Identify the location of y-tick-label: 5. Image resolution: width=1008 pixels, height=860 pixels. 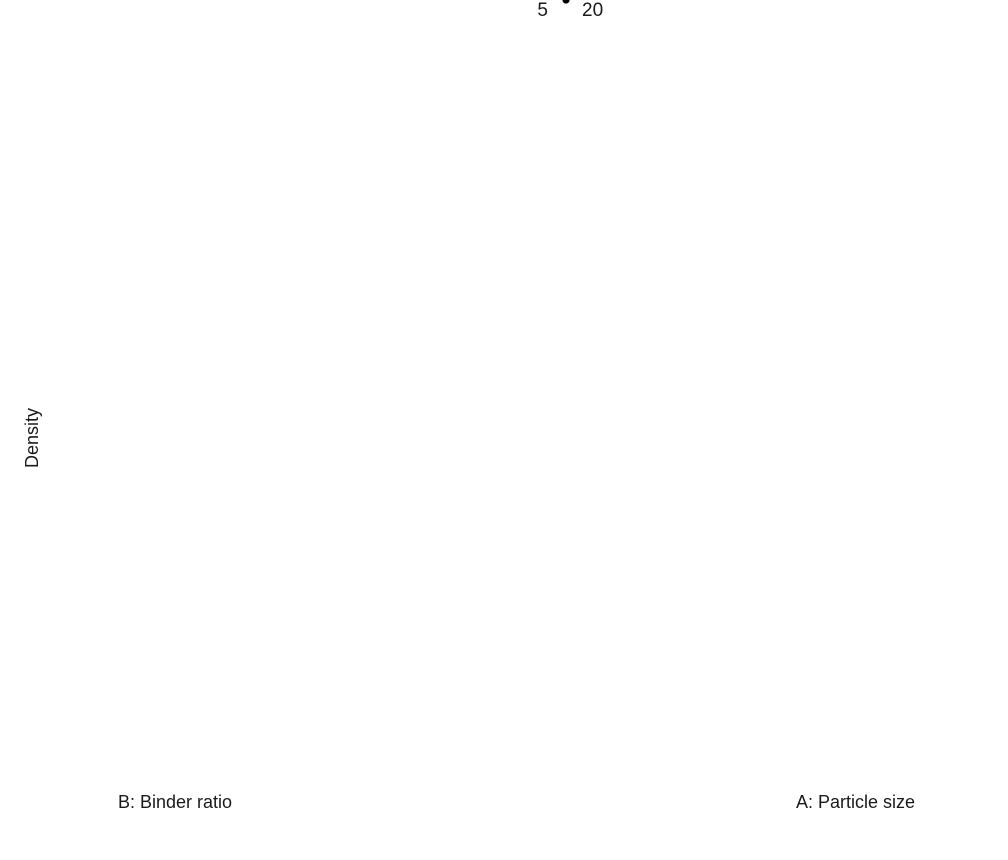
(542, 10).